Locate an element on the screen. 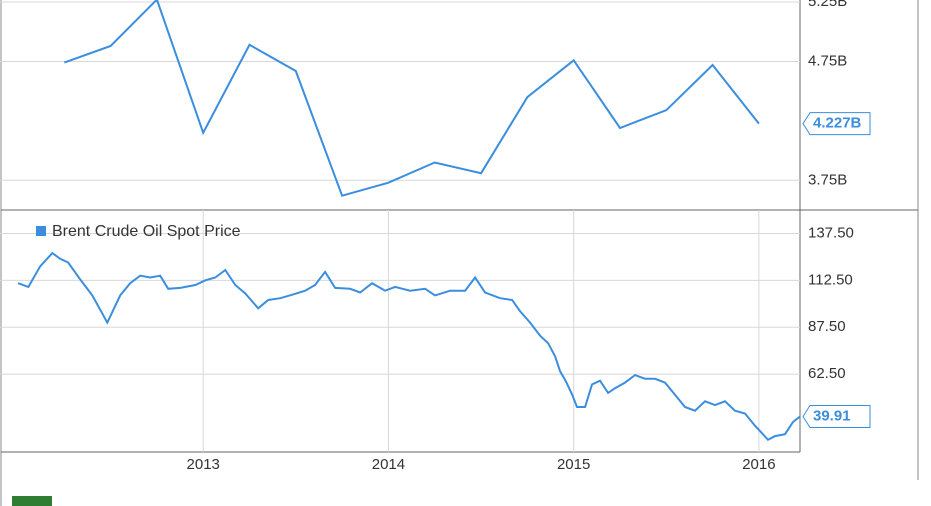  value-label: 39.91 is located at coordinates (832, 415).